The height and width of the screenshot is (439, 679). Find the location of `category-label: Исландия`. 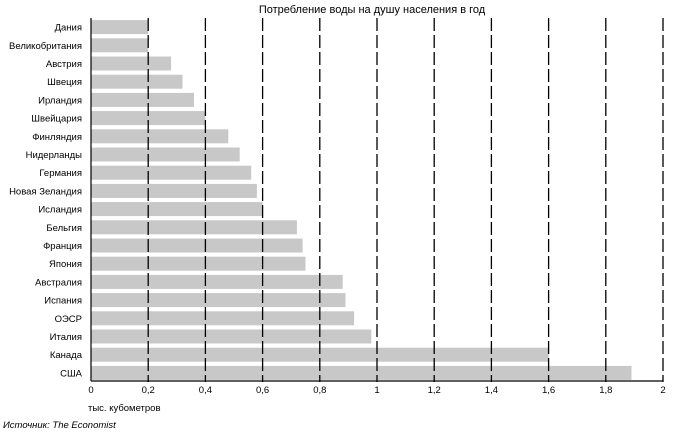

category-label: Исландия is located at coordinates (60, 210).